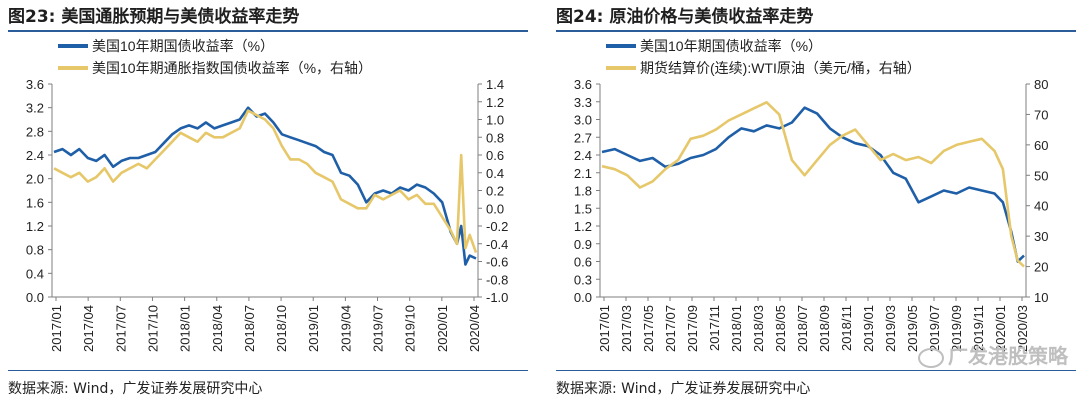 The height and width of the screenshot is (410, 1080). Describe the element at coordinates (583, 208) in the screenshot. I see `y-tick-label-left: 1.5` at that location.